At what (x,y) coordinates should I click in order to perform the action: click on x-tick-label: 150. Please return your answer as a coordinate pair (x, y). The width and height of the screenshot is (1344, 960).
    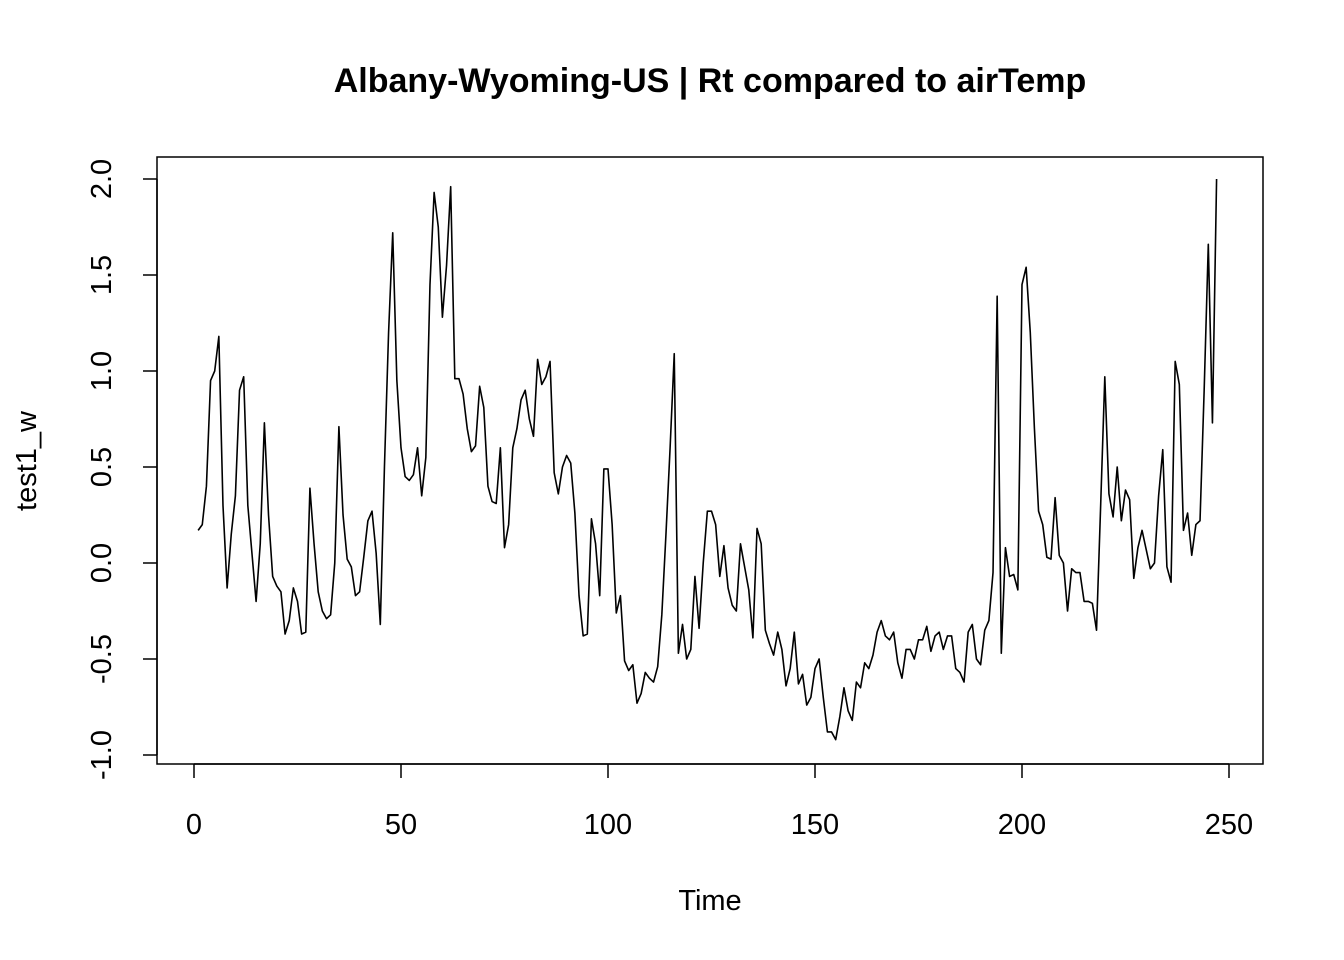
    Looking at the image, I should click on (815, 825).